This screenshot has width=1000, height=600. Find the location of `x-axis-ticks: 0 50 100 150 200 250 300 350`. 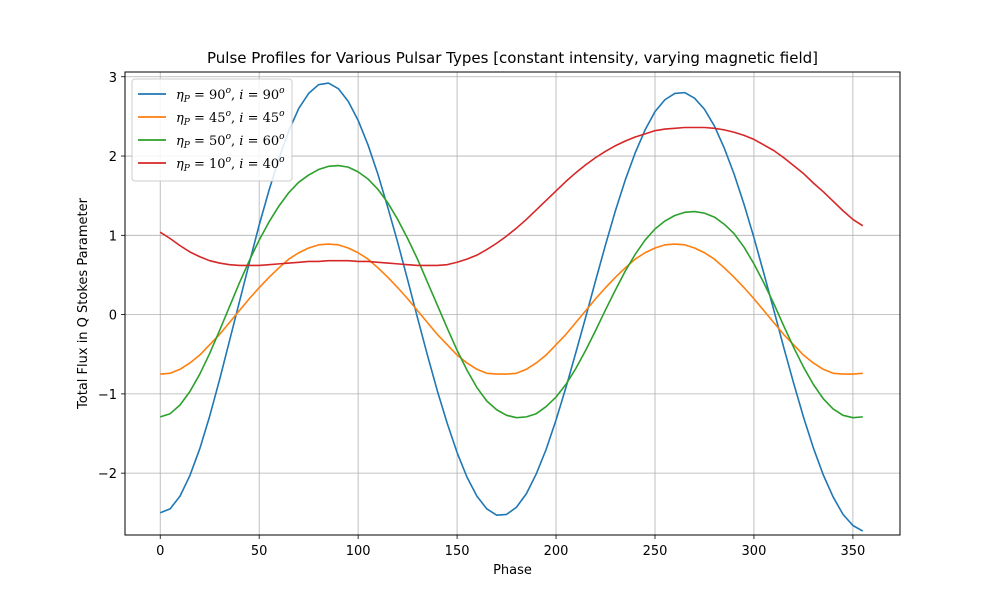

x-axis-ticks: 0 50 100 150 200 250 300 350 is located at coordinates (510, 547).